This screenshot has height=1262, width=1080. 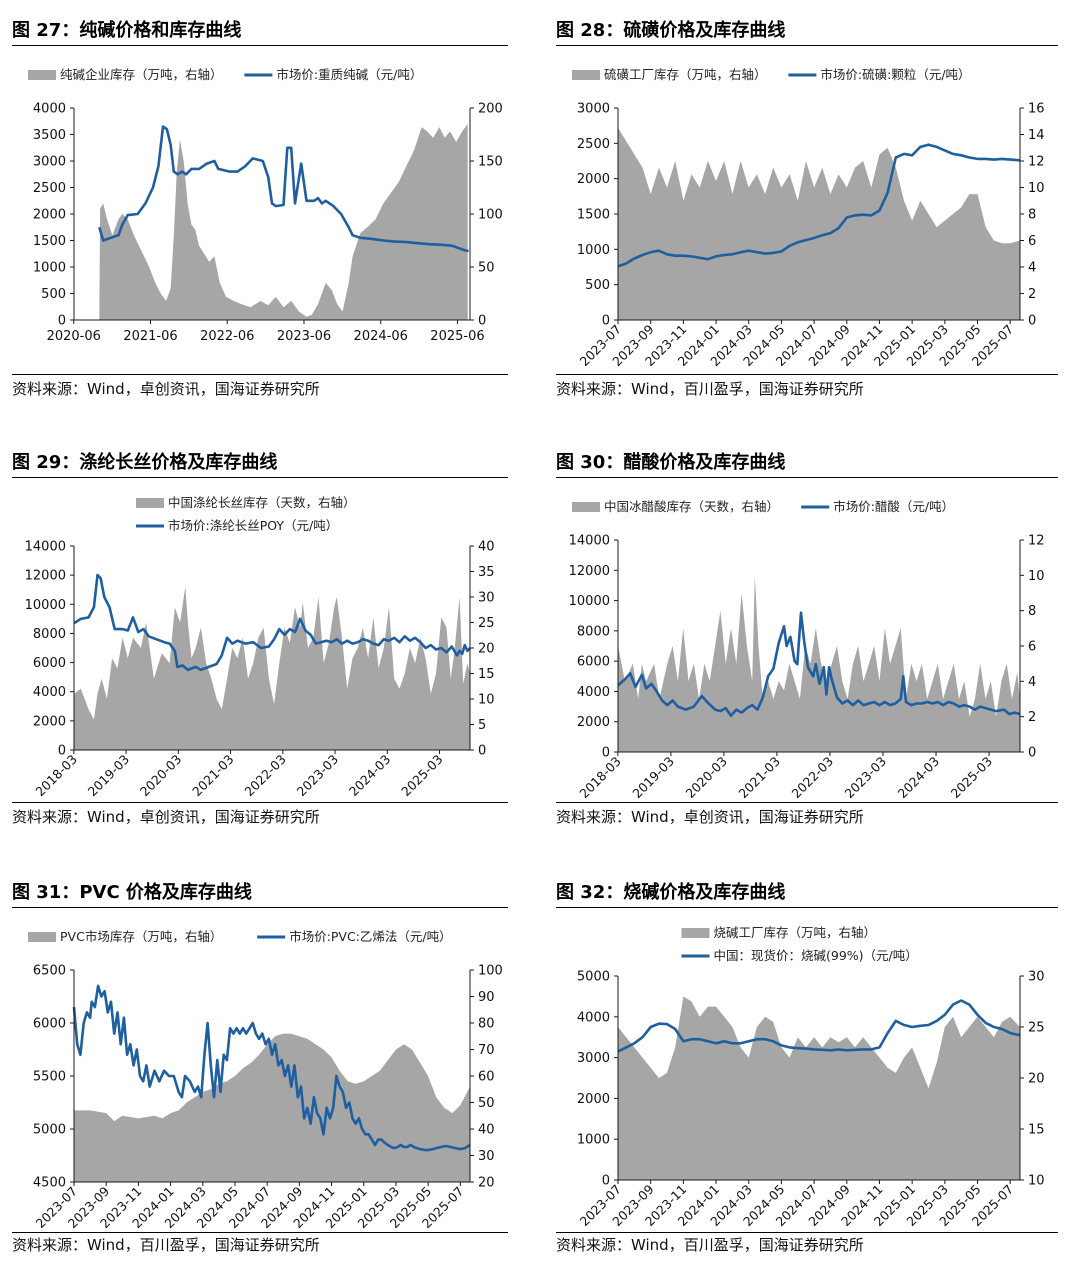 What do you see at coordinates (893, 506) in the screenshot?
I see `legend-label-line: 市场价:醋酸（元/吨）` at bounding box center [893, 506].